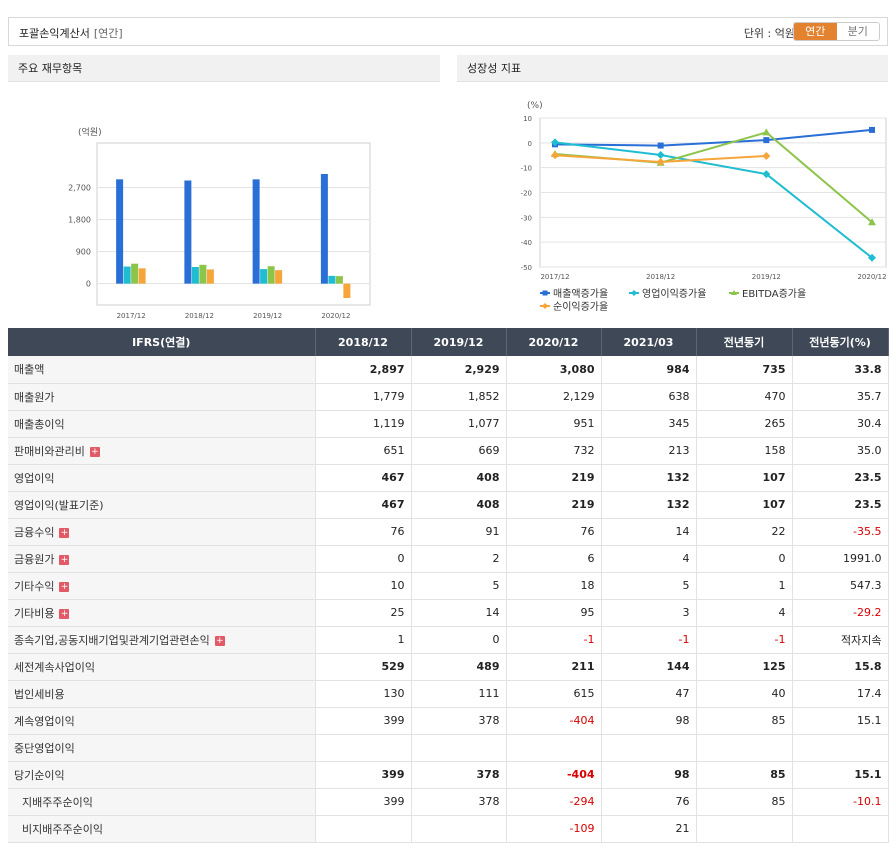  What do you see at coordinates (840, 667) in the screenshot?
I see `table-cell: 15.8` at bounding box center [840, 667].